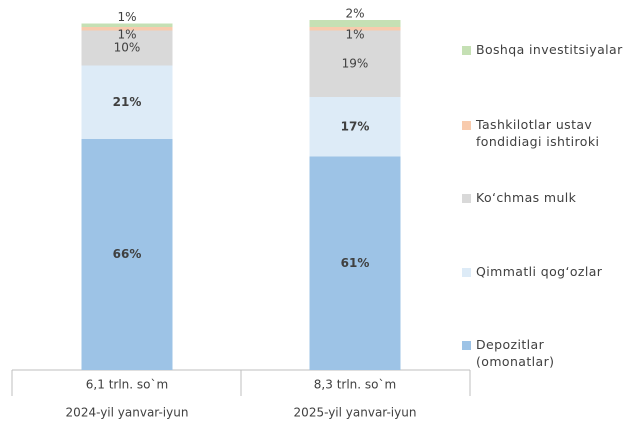 This screenshot has height=422, width=629. I want to click on x-tick-label: 2025-yil yanvar-iyun, so click(355, 413).